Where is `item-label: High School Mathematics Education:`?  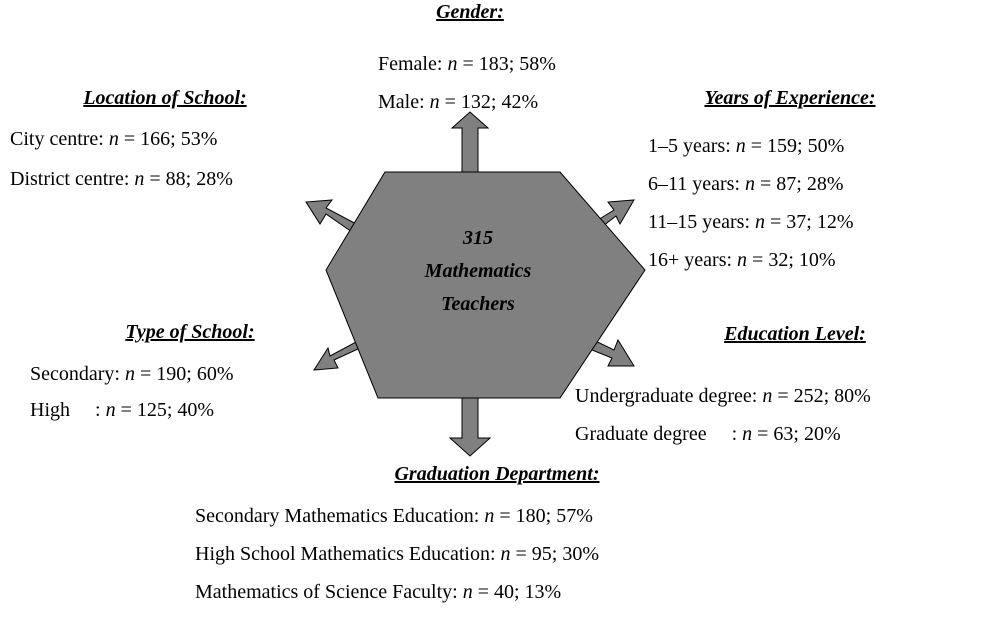 item-label: High School Mathematics Education: is located at coordinates (348, 554).